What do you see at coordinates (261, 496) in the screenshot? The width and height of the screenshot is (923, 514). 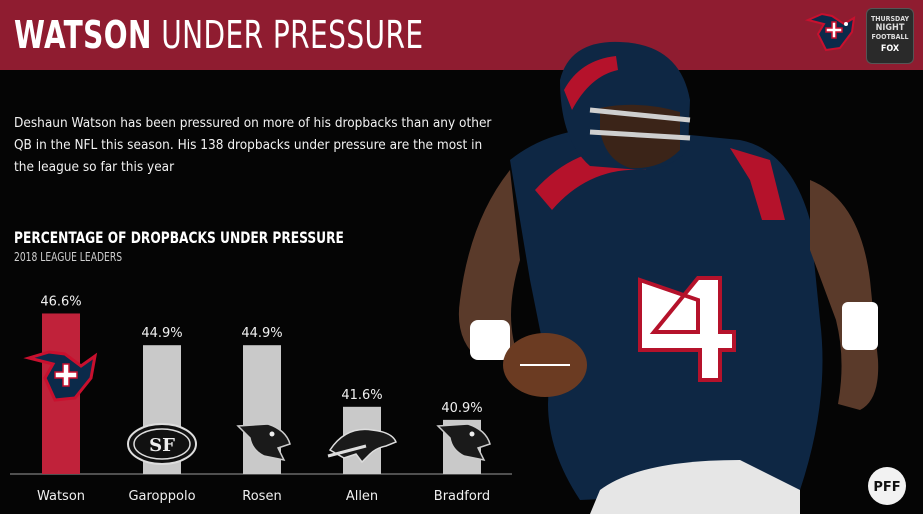 I see `category-label-rosen: Rosen` at bounding box center [261, 496].